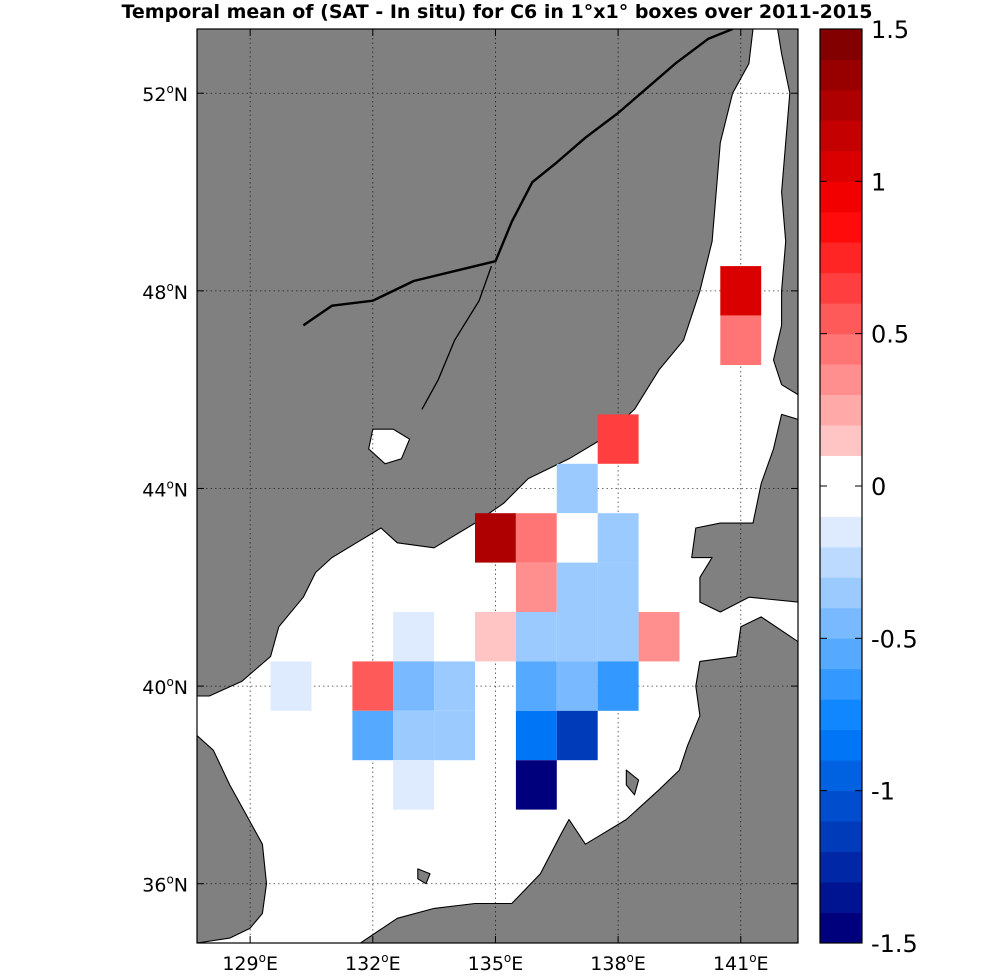 The height and width of the screenshot is (976, 994). What do you see at coordinates (454, 686) in the screenshot?
I see `cell-134E-40N` at bounding box center [454, 686].